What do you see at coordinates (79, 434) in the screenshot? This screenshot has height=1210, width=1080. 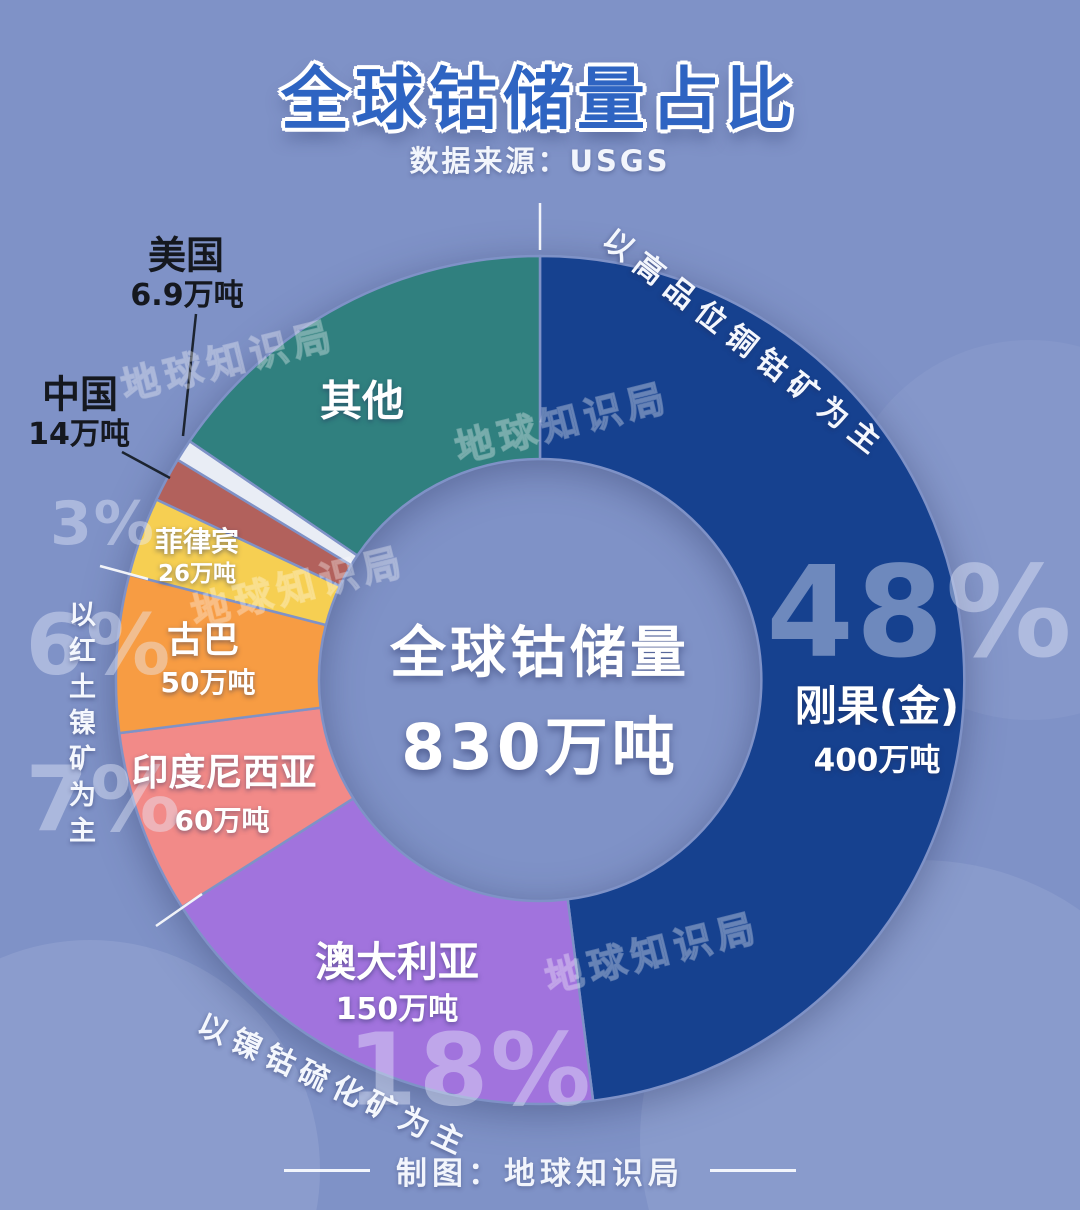 I see `segment-value-china: 14万吨` at bounding box center [79, 434].